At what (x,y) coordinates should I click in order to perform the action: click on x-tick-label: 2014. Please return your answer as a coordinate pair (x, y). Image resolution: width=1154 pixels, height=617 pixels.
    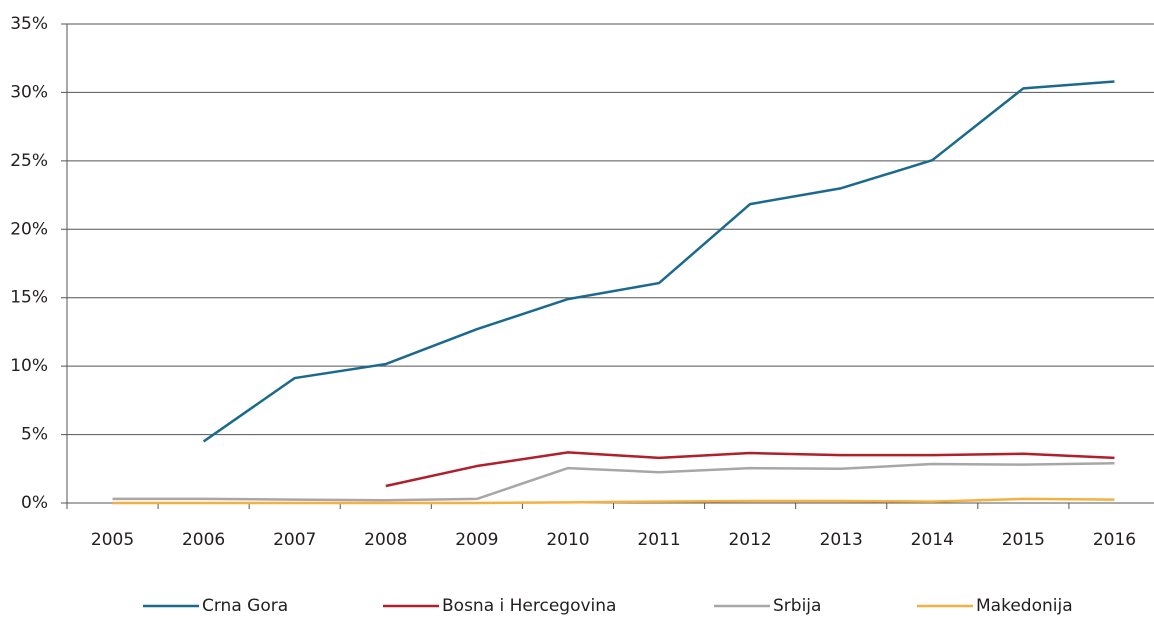
    Looking at the image, I should click on (932, 540).